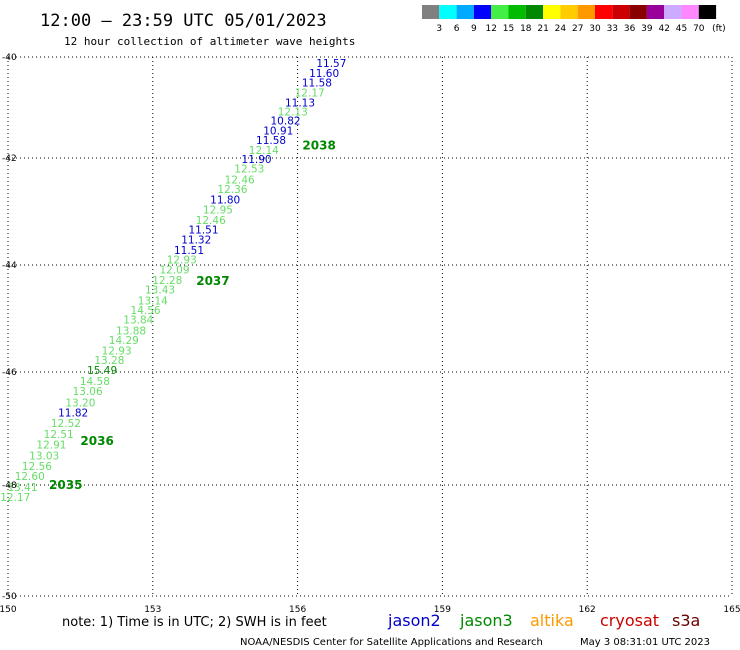 Image resolution: width=740 pixels, height=650 pixels. What do you see at coordinates (595, 29) in the screenshot?
I see `legend-label: 30` at bounding box center [595, 29].